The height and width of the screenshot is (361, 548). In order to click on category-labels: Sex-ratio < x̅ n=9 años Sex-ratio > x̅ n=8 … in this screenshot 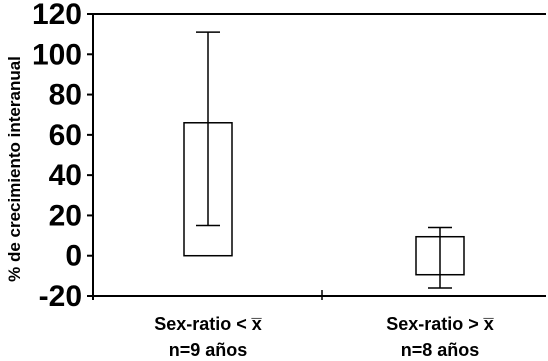, I will do `click(324, 337)`.